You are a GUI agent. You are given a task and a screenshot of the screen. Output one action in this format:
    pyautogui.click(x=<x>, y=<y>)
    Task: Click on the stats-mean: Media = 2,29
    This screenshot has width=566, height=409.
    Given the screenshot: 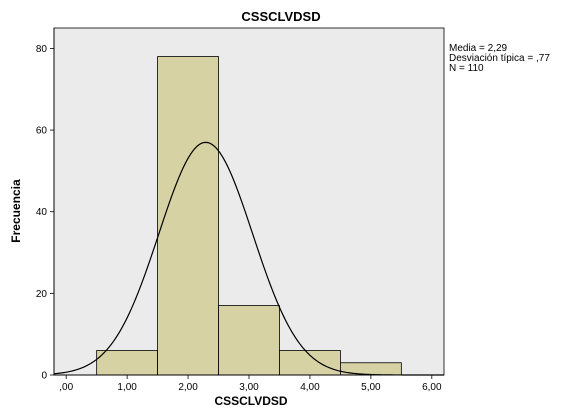 What is the action you would take?
    pyautogui.click(x=478, y=48)
    